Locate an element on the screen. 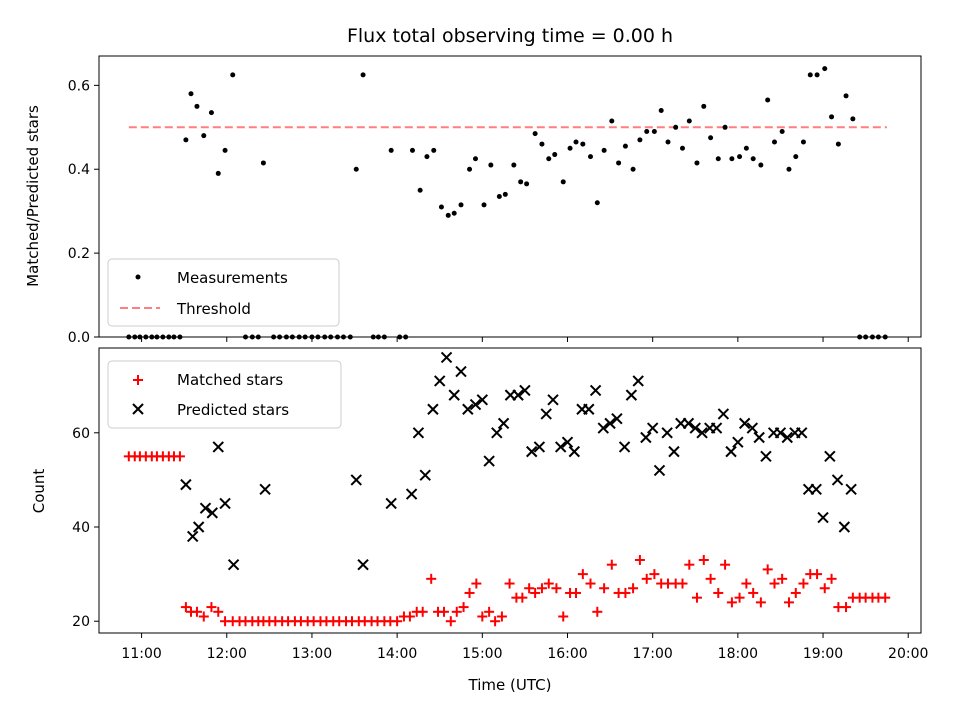 Image resolution: width=960 pixels, height=720 pixels. x-tick-label: 19:00 is located at coordinates (823, 654).